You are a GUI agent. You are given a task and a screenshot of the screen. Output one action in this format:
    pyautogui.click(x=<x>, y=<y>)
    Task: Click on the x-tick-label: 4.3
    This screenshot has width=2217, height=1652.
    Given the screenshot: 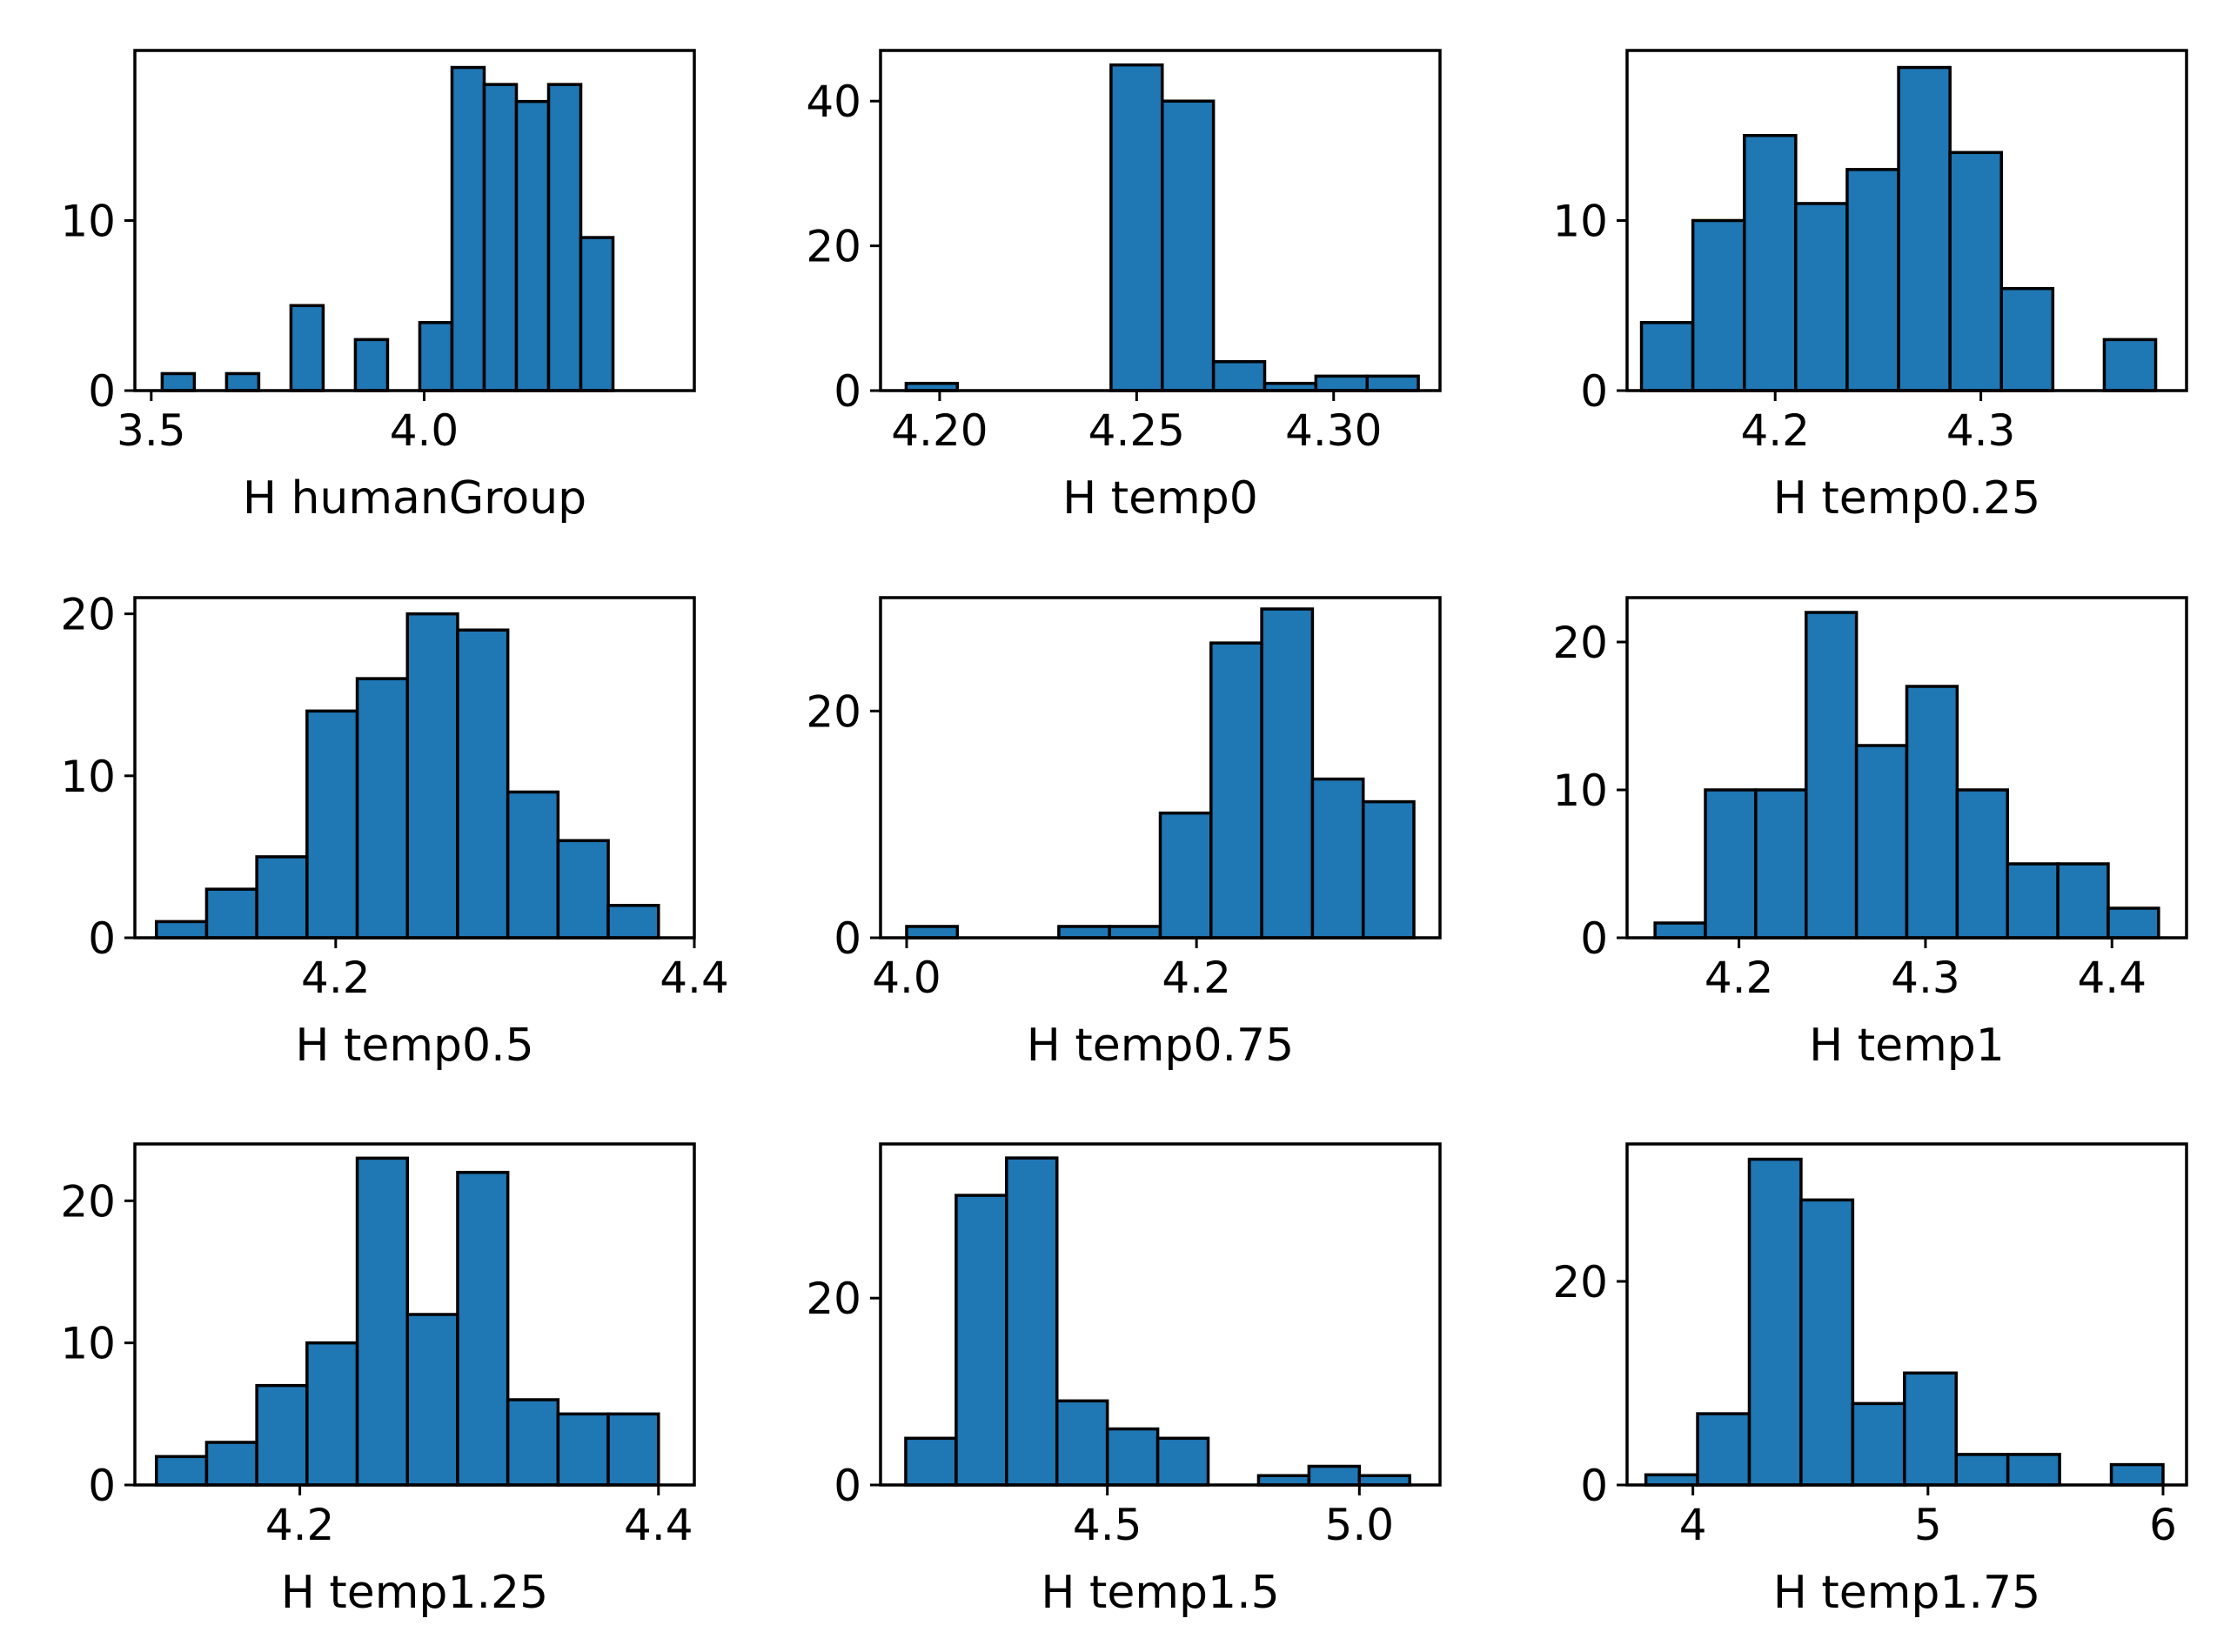 What is the action you would take?
    pyautogui.click(x=1981, y=430)
    